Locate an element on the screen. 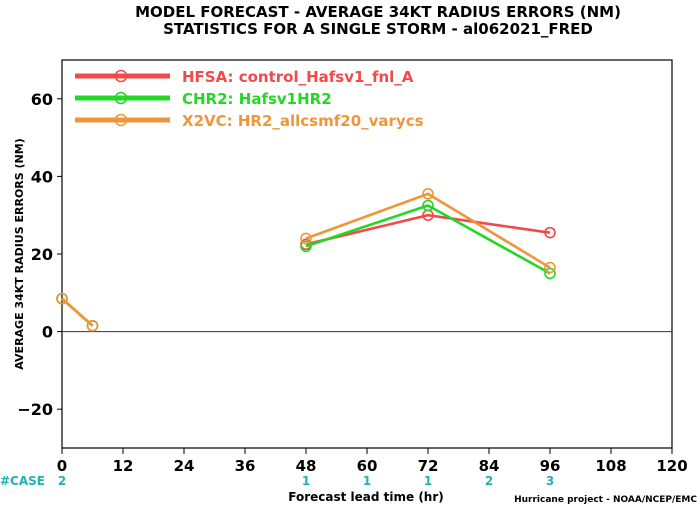  credit-text: Hurricane project - NOAA/NCEP/EMC is located at coordinates (605, 500).